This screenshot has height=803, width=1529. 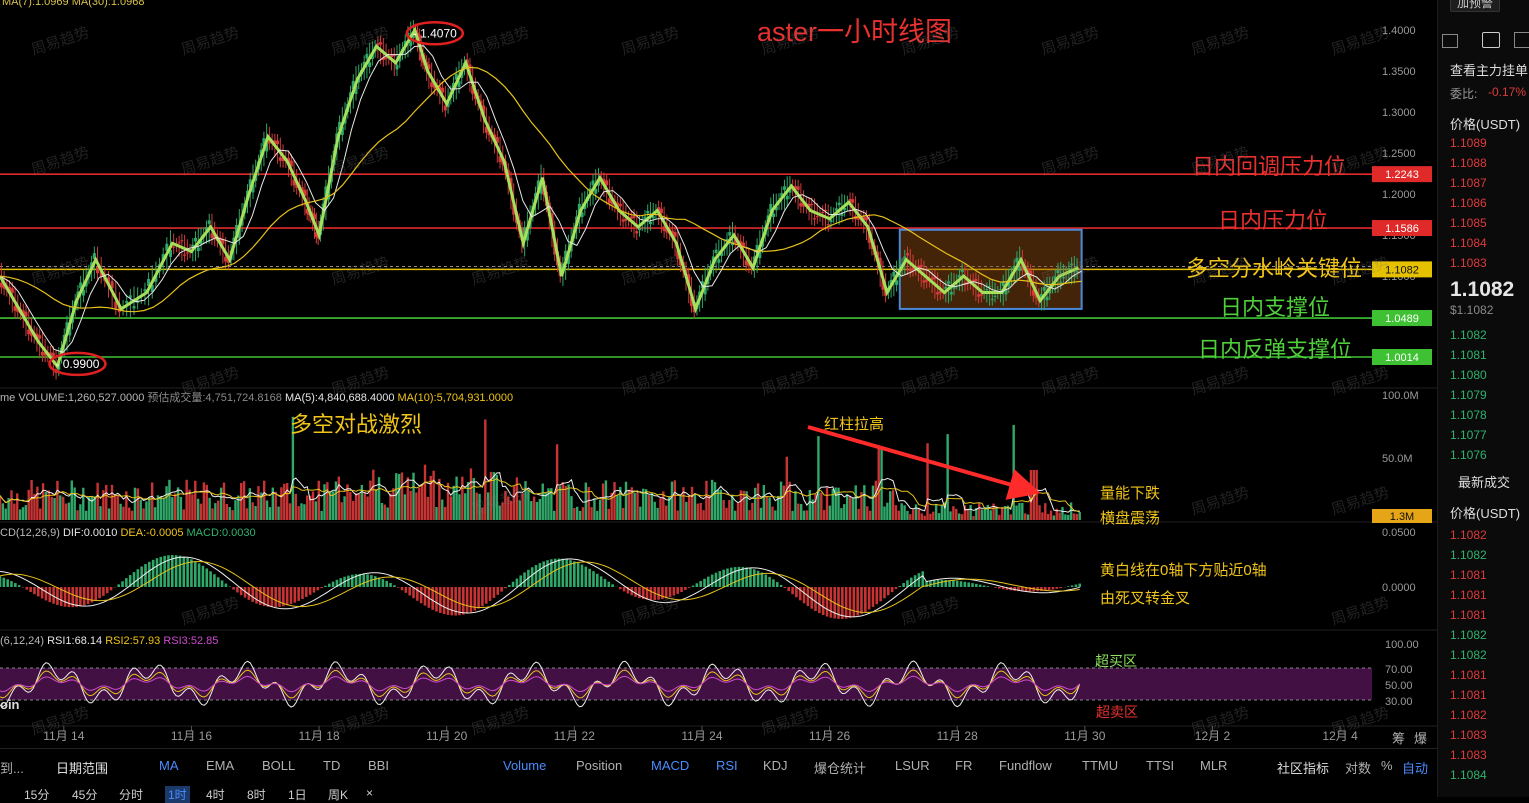 I want to click on indicator-button-16: MLR, so click(x=1213, y=765).